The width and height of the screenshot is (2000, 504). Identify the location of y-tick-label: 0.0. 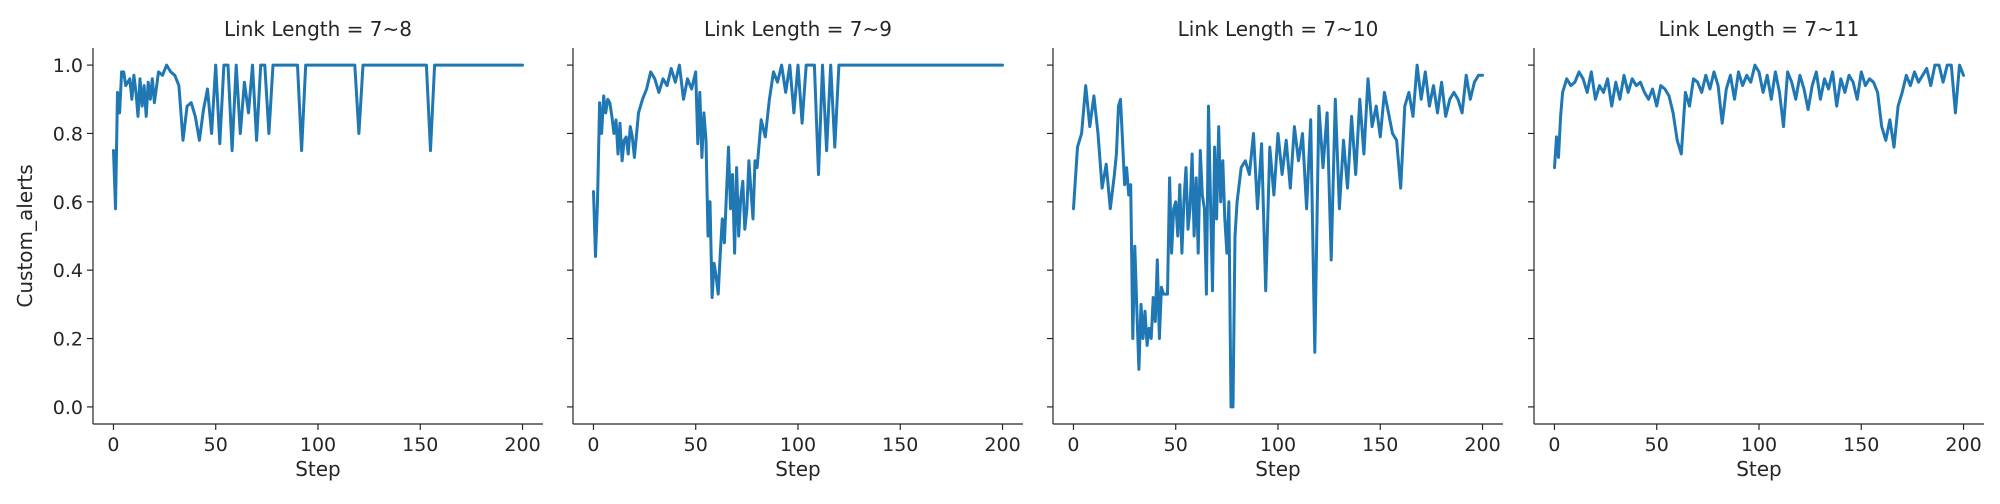
(68, 408).